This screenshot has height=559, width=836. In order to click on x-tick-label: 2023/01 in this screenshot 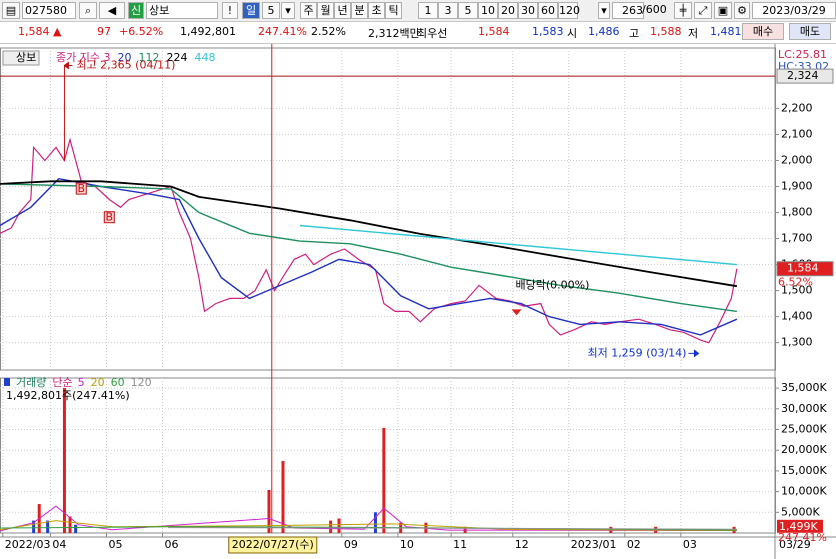, I will do `click(594, 544)`.